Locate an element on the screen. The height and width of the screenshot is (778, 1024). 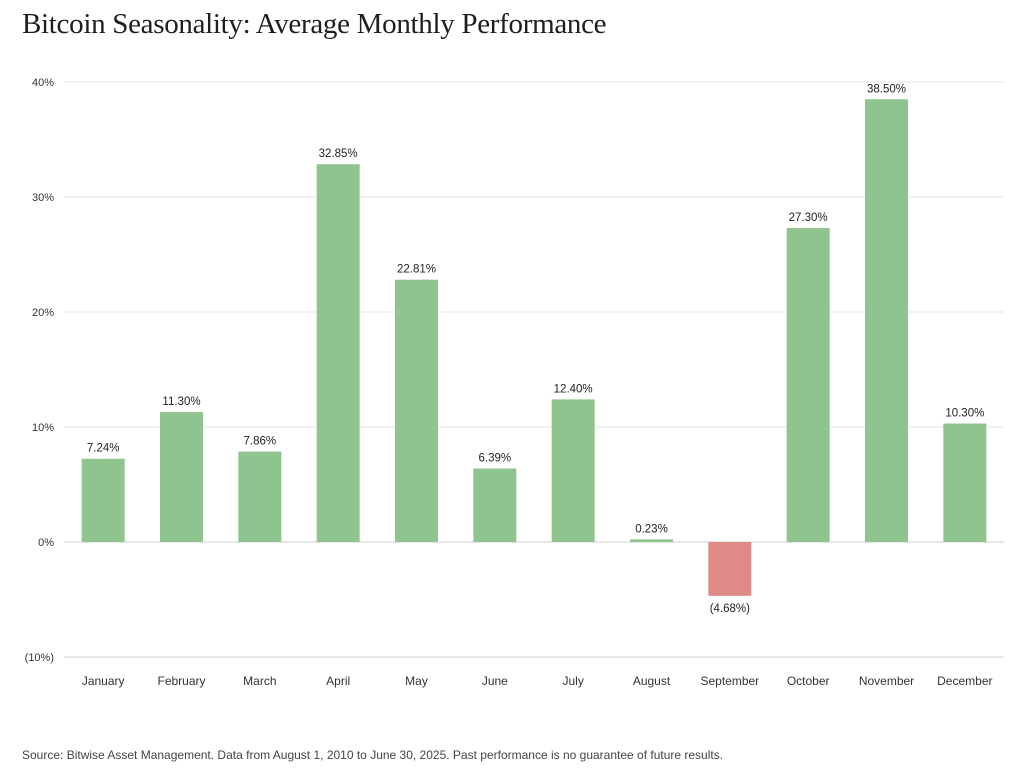
x-tick-label: March is located at coordinates (259, 681).